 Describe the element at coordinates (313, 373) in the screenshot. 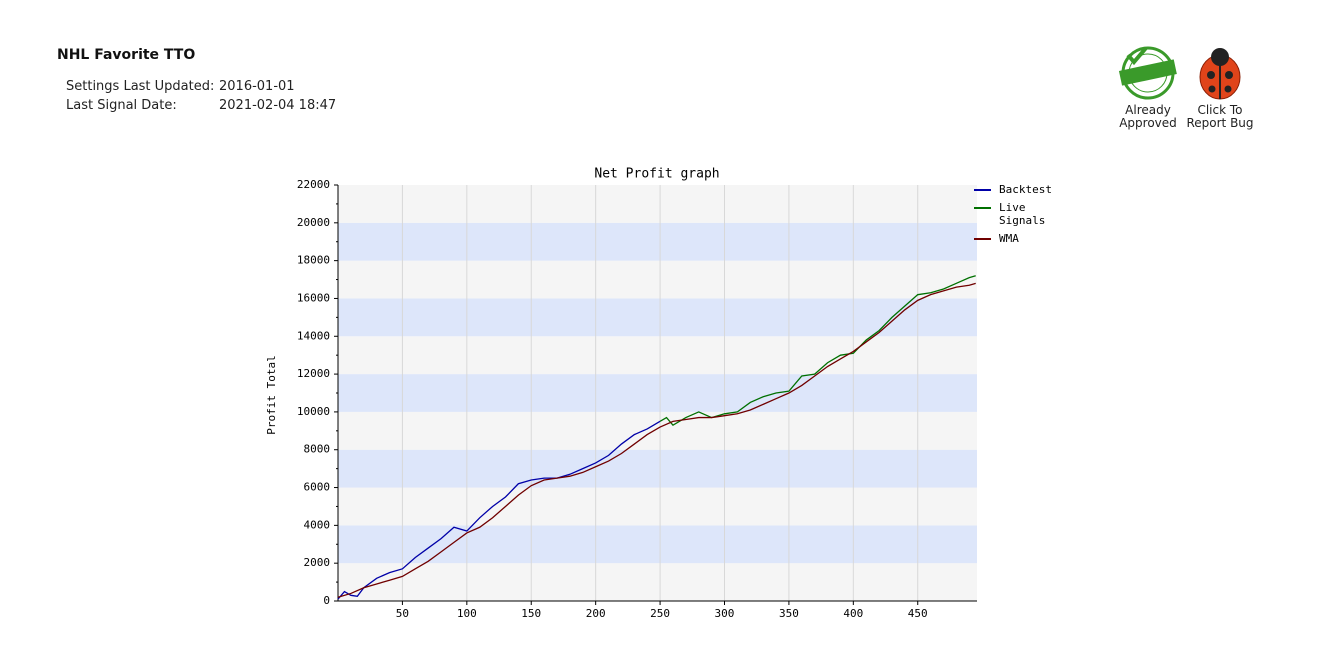

I see `y-tick-label: 12000` at that location.